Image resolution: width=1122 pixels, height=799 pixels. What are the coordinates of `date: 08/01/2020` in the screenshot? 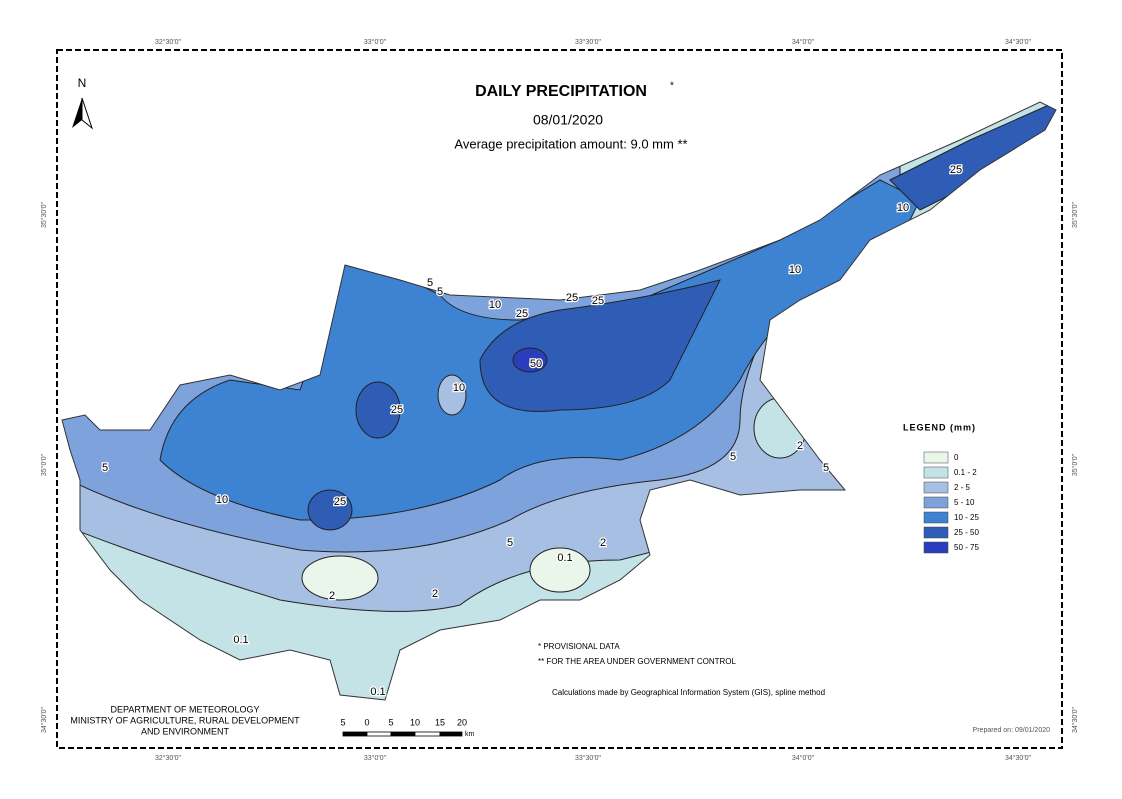 It's located at (568, 120).